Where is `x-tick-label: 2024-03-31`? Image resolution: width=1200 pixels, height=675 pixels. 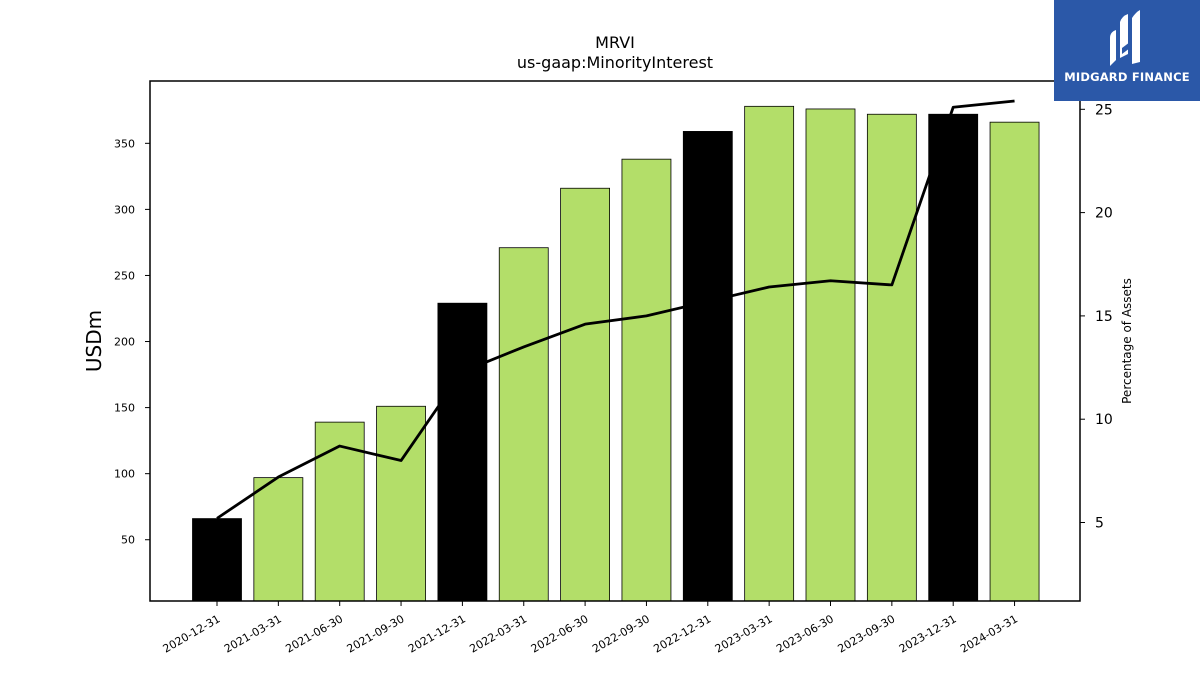 x-tick-label: 2024-03-31 is located at coordinates (989, 633).